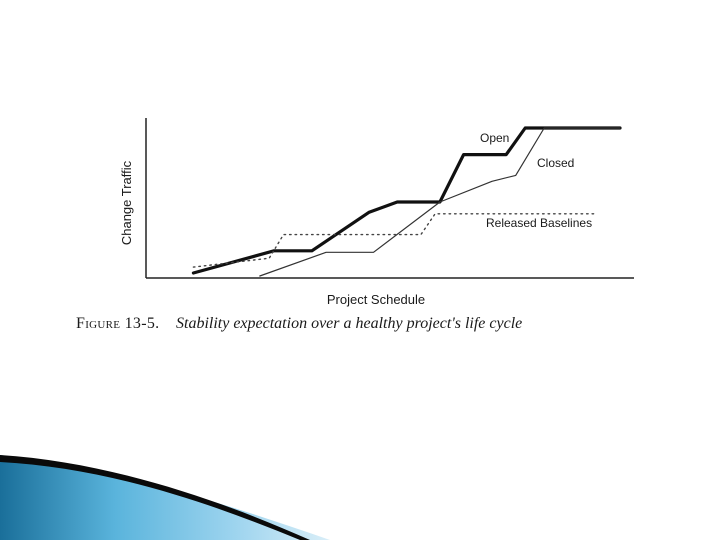  I want to click on series-label-open: Open, so click(494, 138).